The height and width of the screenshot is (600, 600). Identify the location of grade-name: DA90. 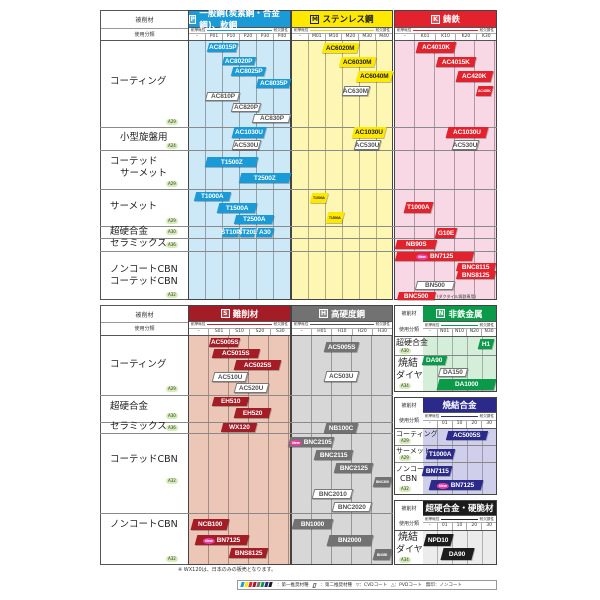
(434, 360).